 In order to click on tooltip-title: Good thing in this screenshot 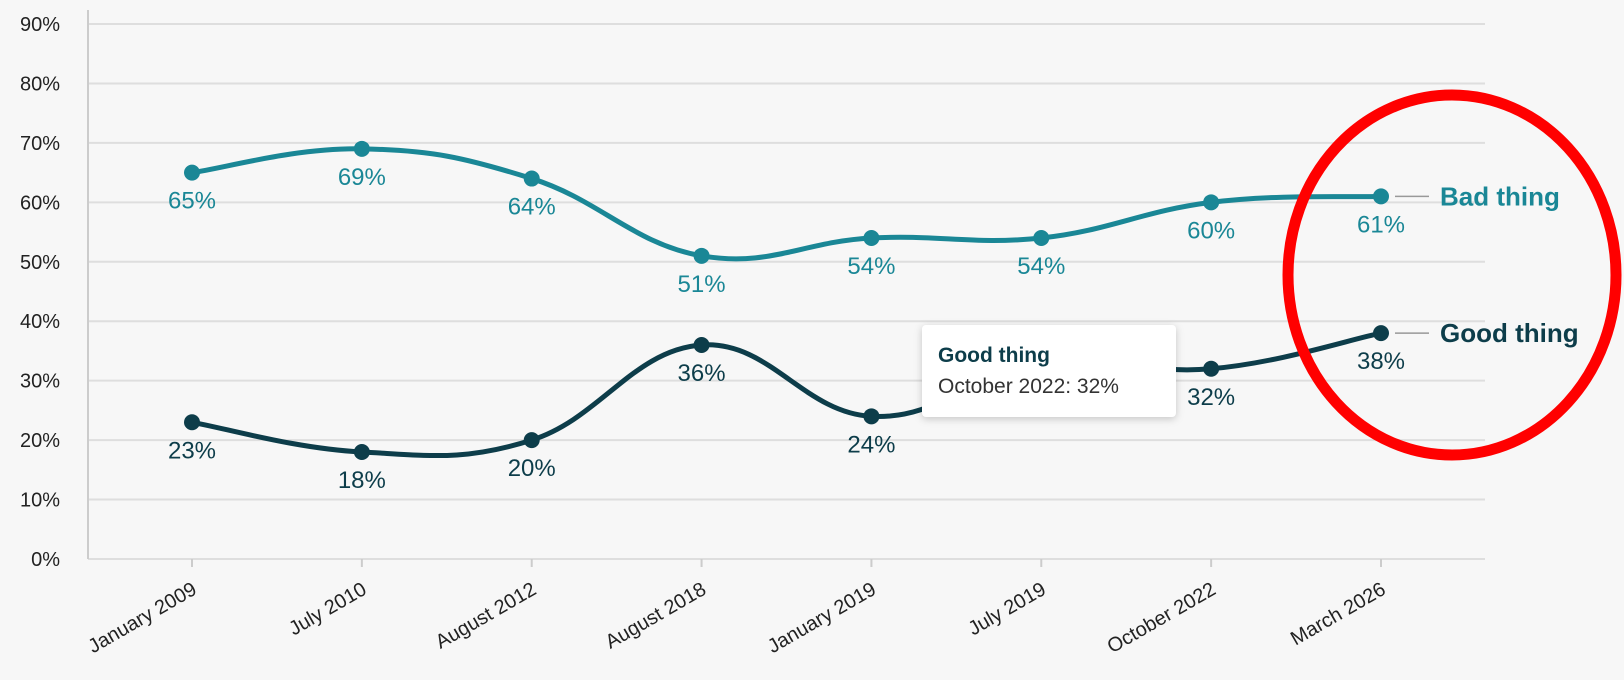, I will do `click(994, 355)`.